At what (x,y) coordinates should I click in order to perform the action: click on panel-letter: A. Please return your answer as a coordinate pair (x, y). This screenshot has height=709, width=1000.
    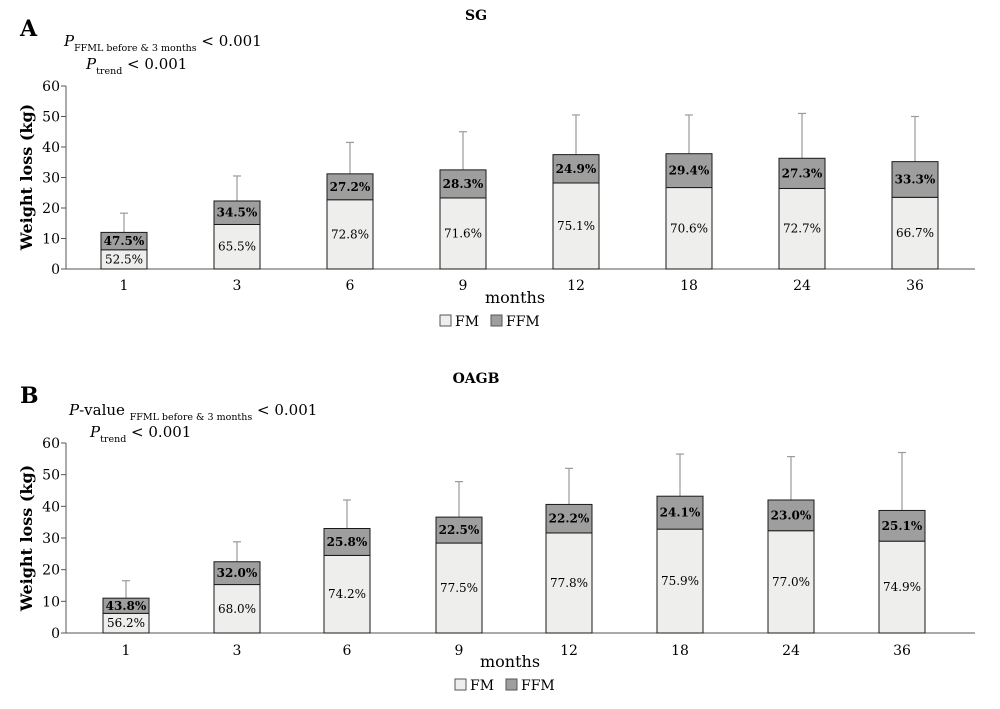
    Looking at the image, I should click on (28, 29).